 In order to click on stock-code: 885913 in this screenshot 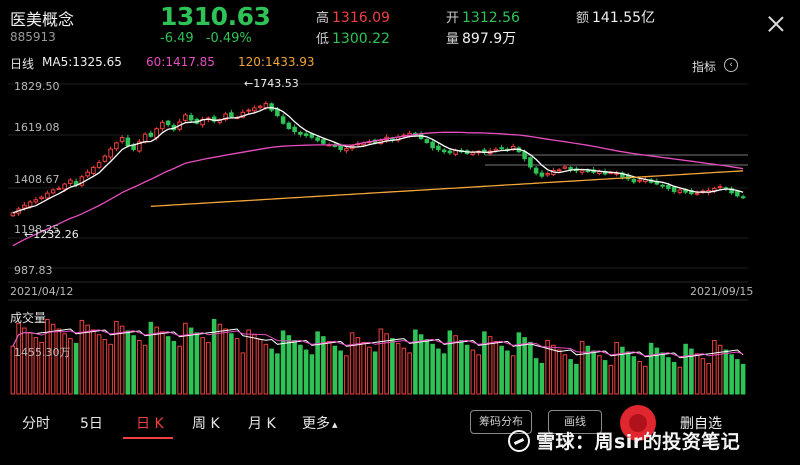, I will do `click(33, 37)`.